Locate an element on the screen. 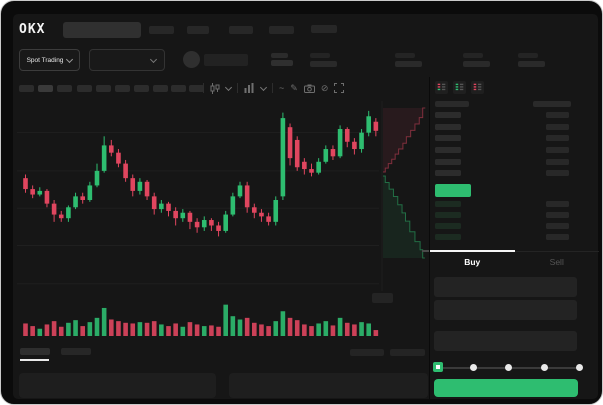 Image resolution: width=603 pixels, height=405 pixels. stat-3-label is located at coordinates (473, 55).